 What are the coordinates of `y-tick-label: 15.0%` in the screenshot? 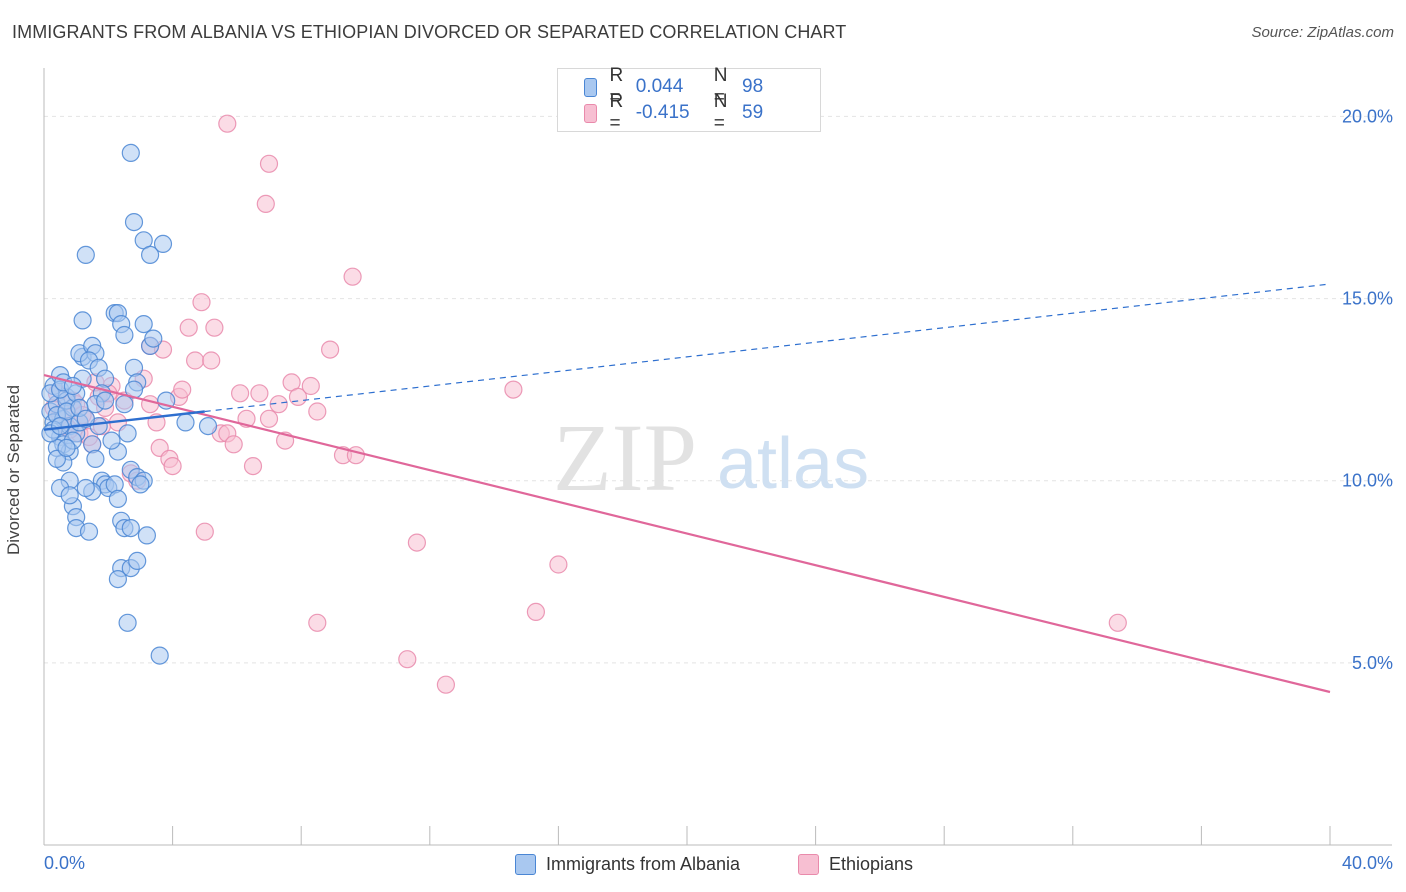 It's located at (1367, 299).